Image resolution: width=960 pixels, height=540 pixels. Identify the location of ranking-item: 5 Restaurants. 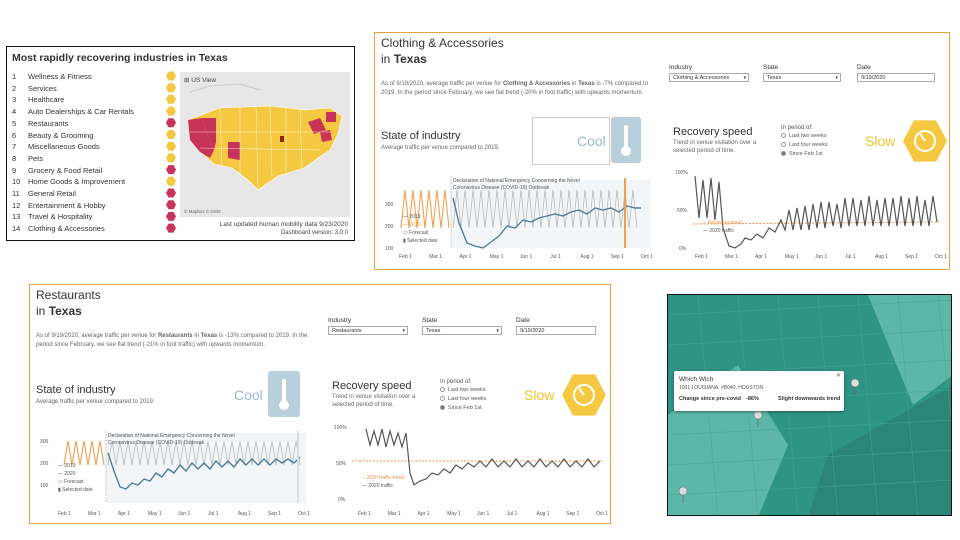
(40, 123).